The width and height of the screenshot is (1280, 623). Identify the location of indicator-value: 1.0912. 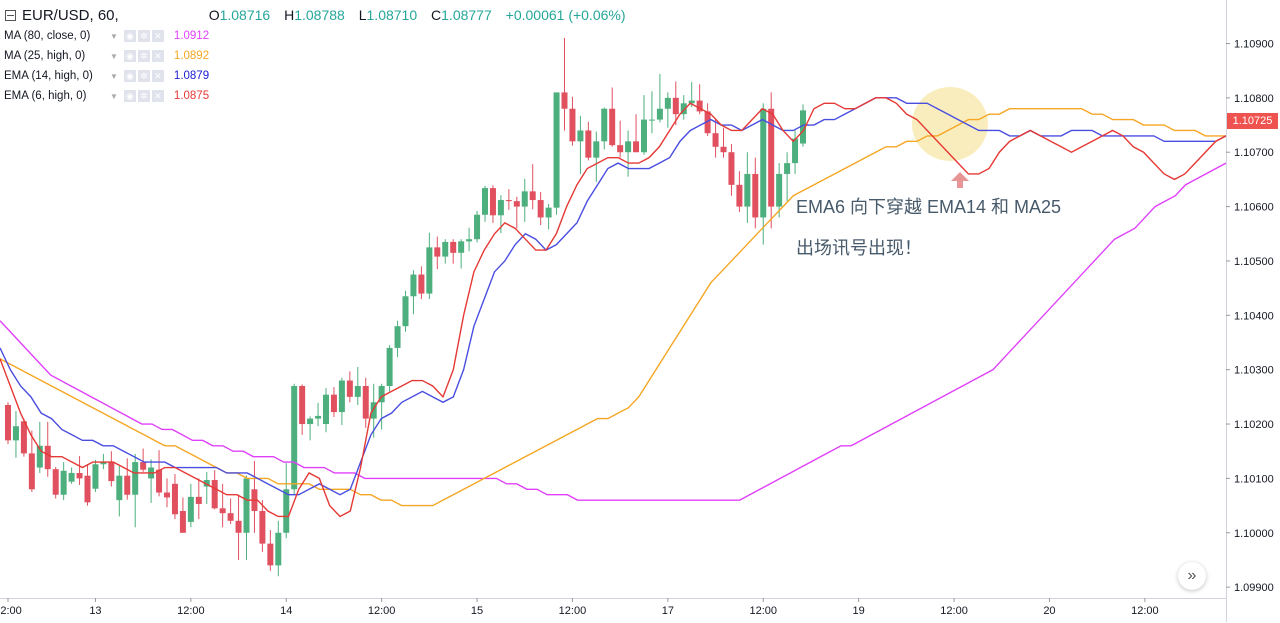
(191, 36).